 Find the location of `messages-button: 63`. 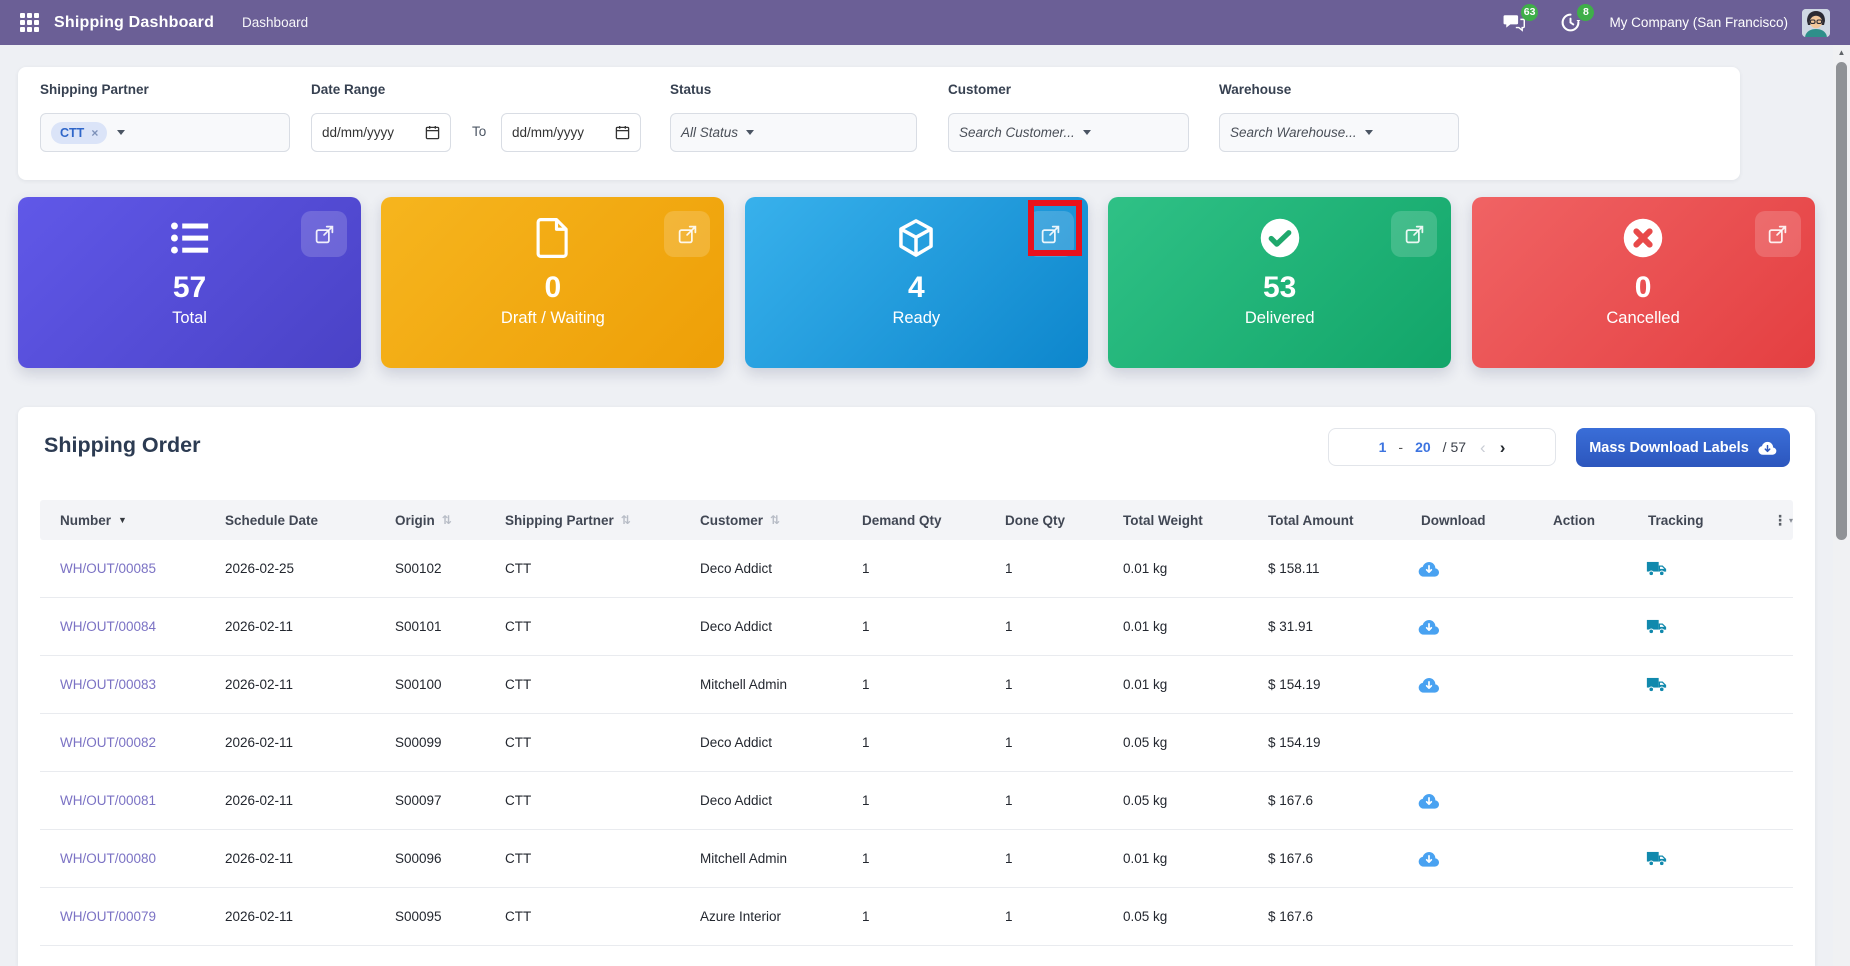

messages-button: 63 is located at coordinates (1519, 20).